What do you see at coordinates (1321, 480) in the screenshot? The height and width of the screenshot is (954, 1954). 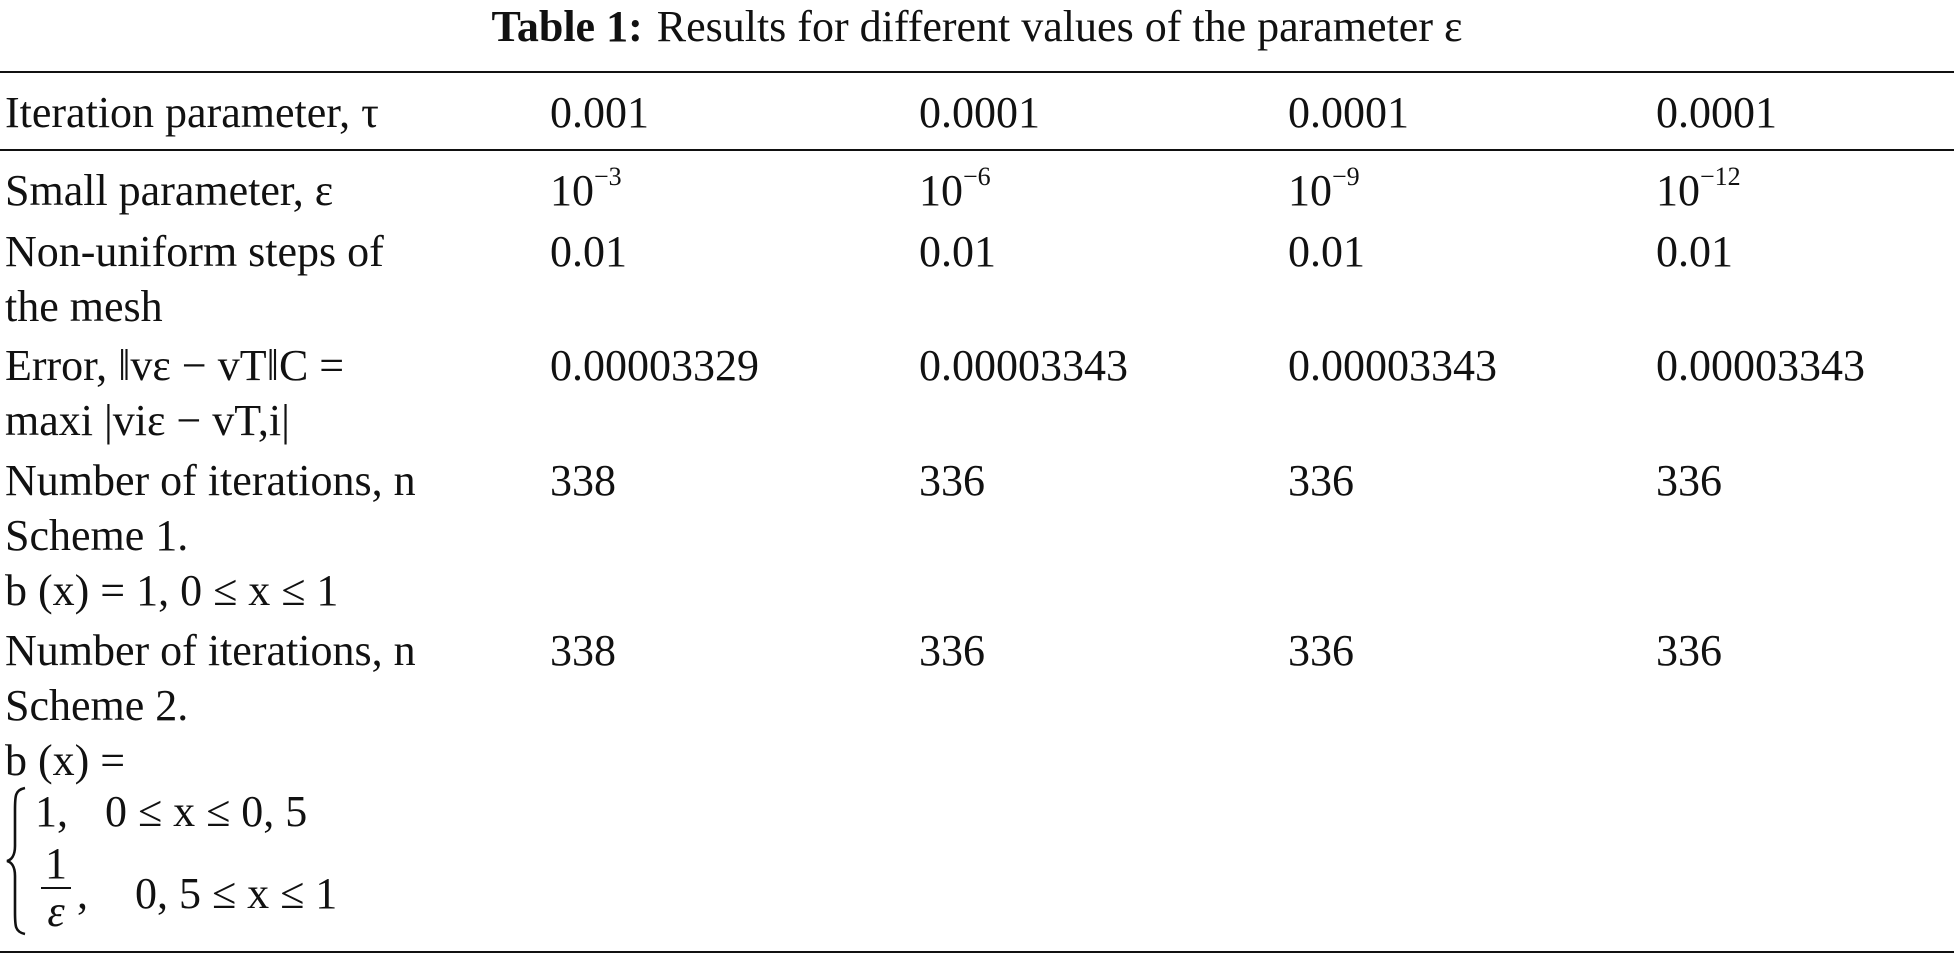 I see `scheme1-value-3: 336` at bounding box center [1321, 480].